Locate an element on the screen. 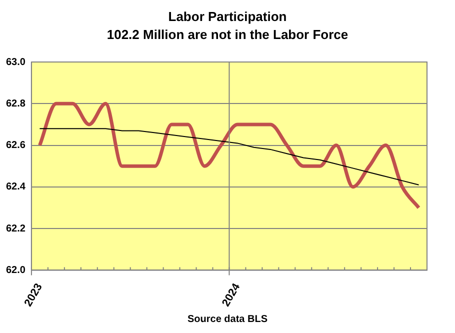 The image size is (455, 333). chart-subtitle: 102.2 Million are not in the Labor Force is located at coordinates (228, 35).